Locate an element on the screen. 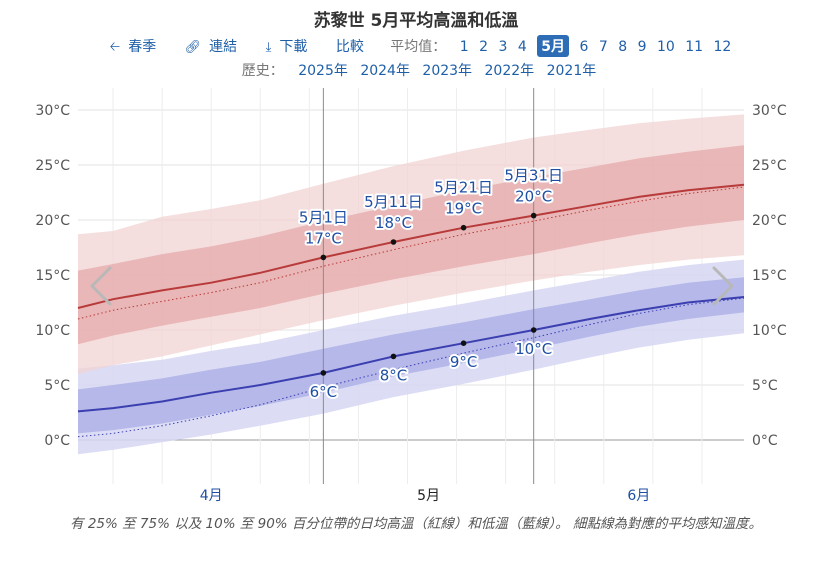  low-temp-label: 9°C is located at coordinates (464, 362).